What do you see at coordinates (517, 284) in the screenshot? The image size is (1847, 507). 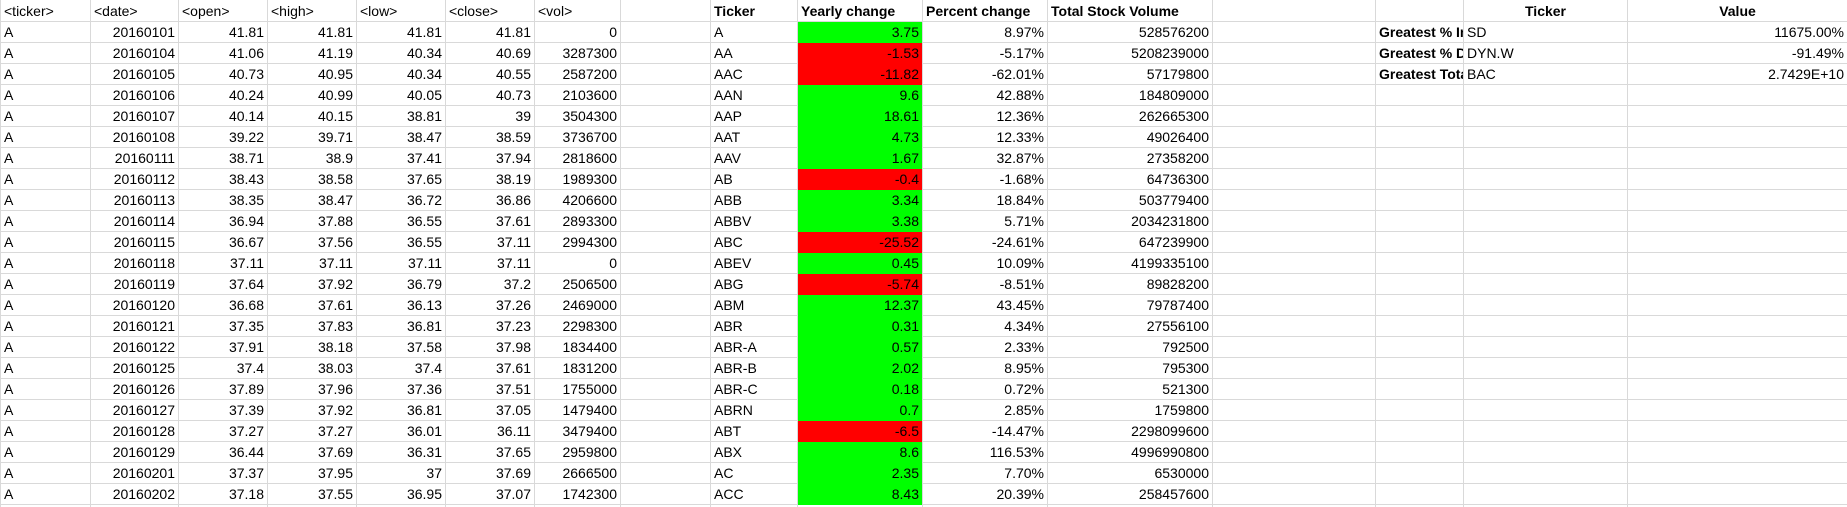 I see `raw-cell-close: 37.2` at bounding box center [517, 284].